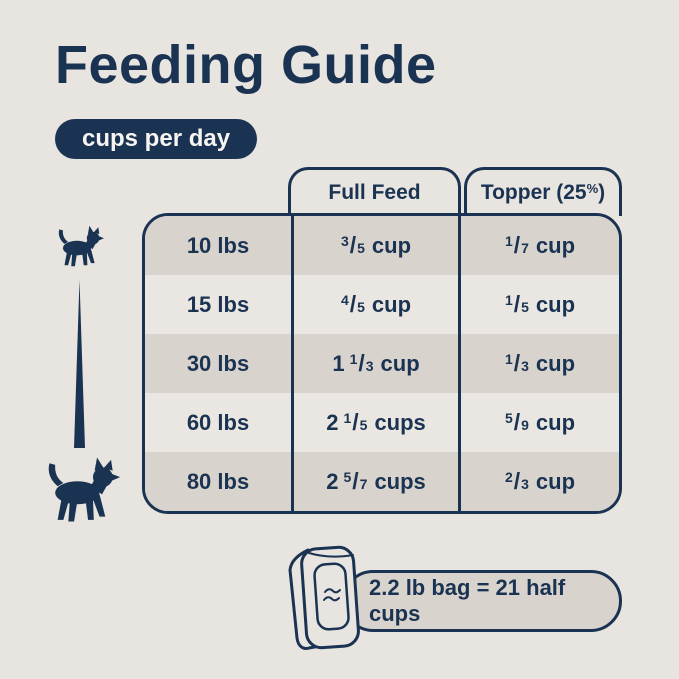 This screenshot has height=679, width=679. What do you see at coordinates (218, 304) in the screenshot?
I see `weight-cell: 15 lbs` at bounding box center [218, 304].